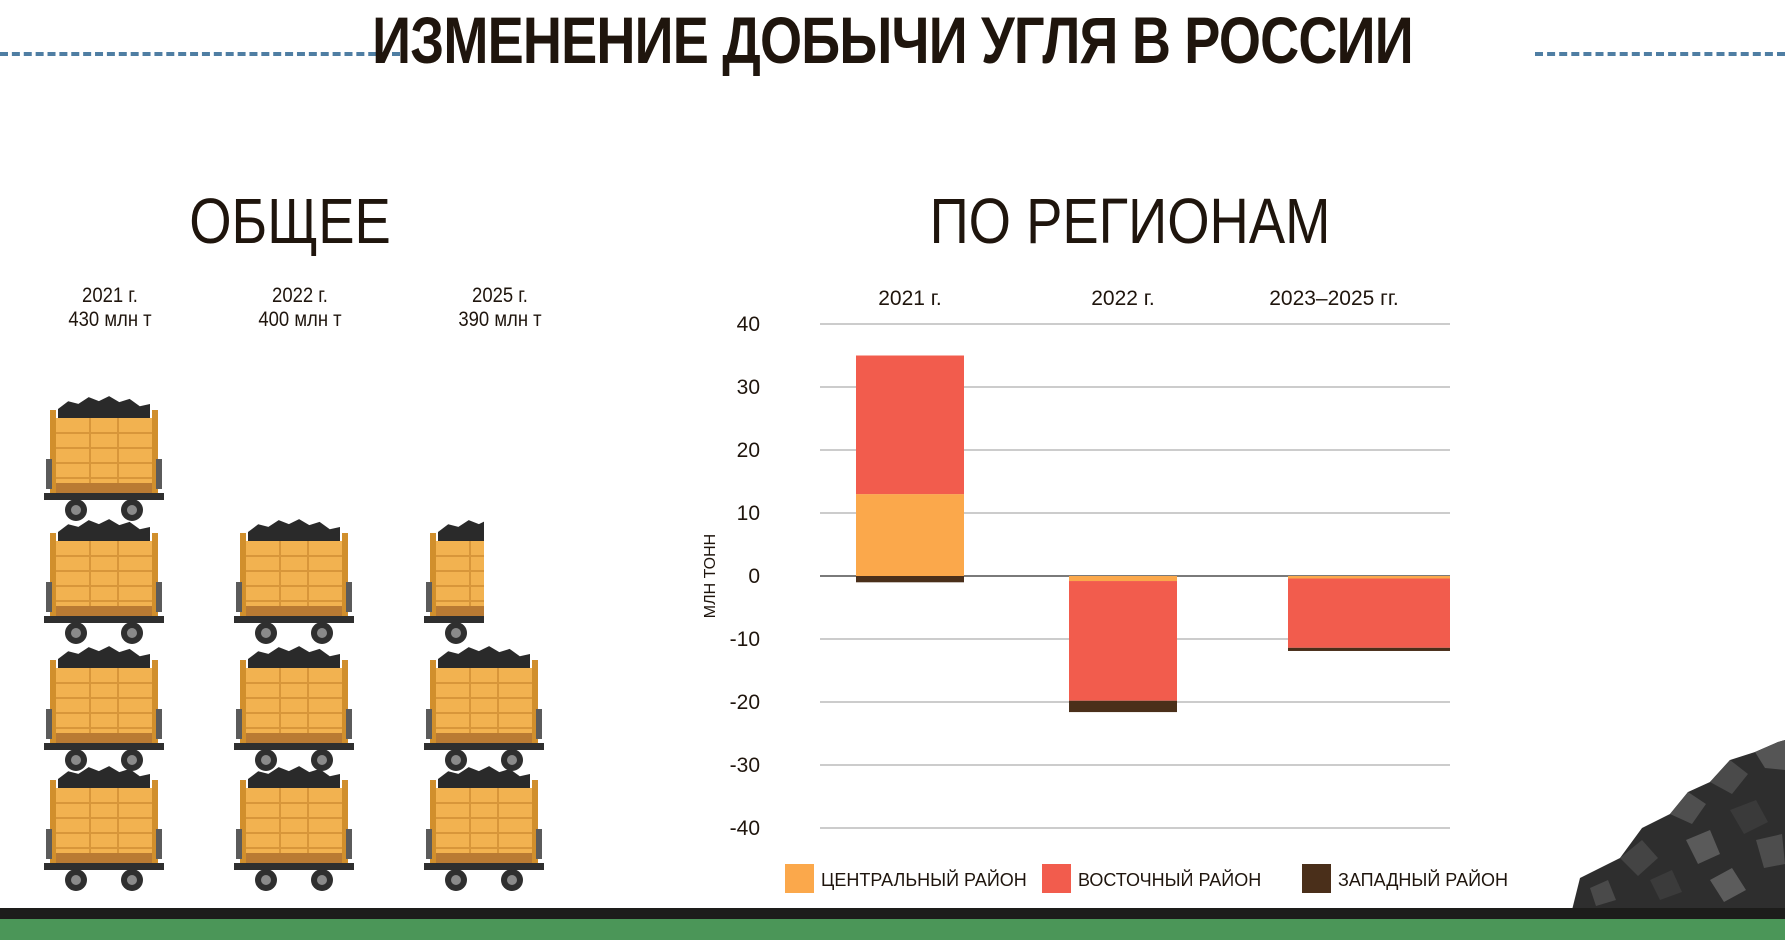 This screenshot has width=1785, height=940. Describe the element at coordinates (754, 576) in the screenshot. I see `y-tick-label: 0` at that location.